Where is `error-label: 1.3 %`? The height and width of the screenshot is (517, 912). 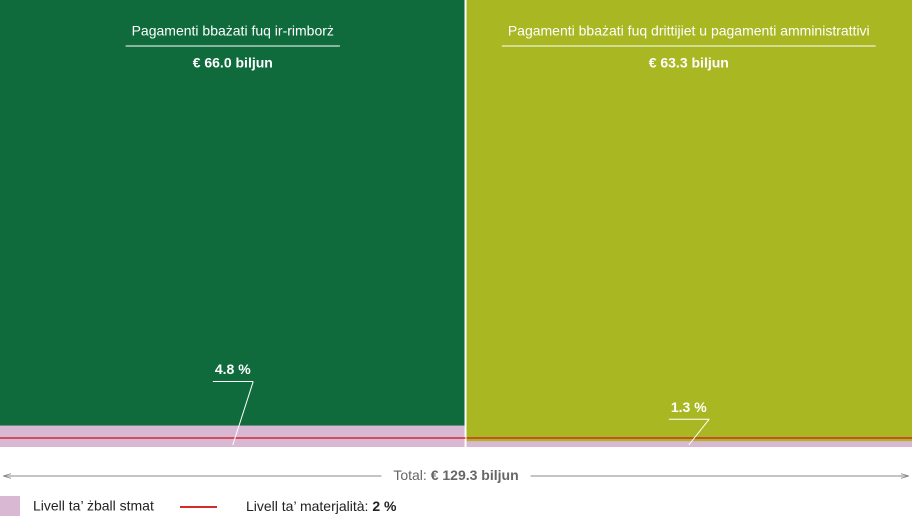 error-label: 1.3 % is located at coordinates (689, 407).